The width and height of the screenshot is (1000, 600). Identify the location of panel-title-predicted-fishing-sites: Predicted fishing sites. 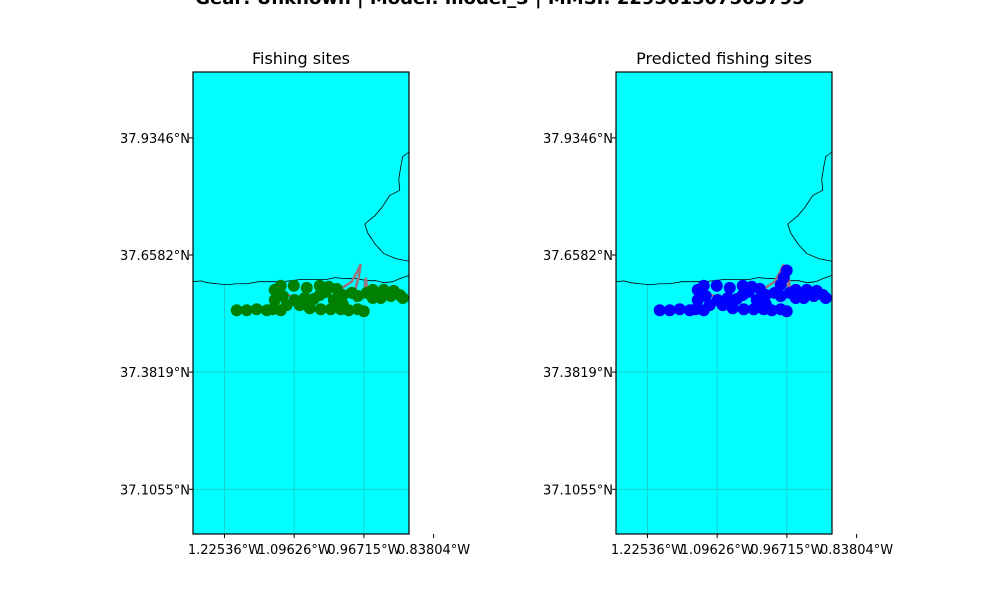
(724, 58).